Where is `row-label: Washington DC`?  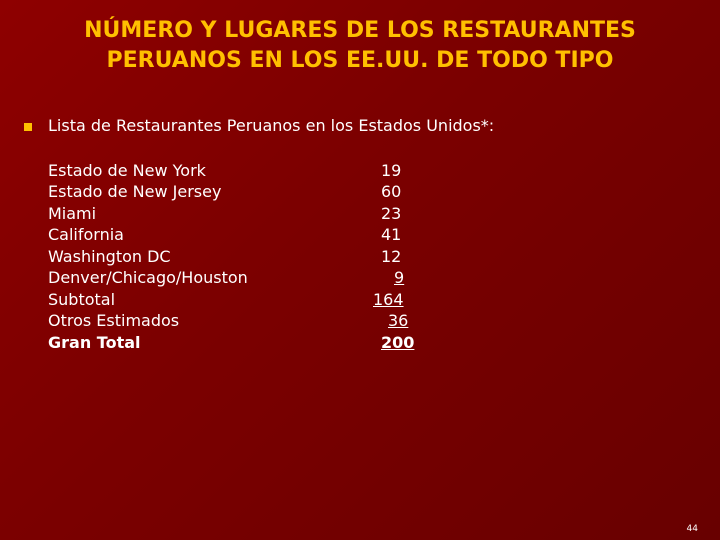 row-label: Washington DC is located at coordinates (109, 256).